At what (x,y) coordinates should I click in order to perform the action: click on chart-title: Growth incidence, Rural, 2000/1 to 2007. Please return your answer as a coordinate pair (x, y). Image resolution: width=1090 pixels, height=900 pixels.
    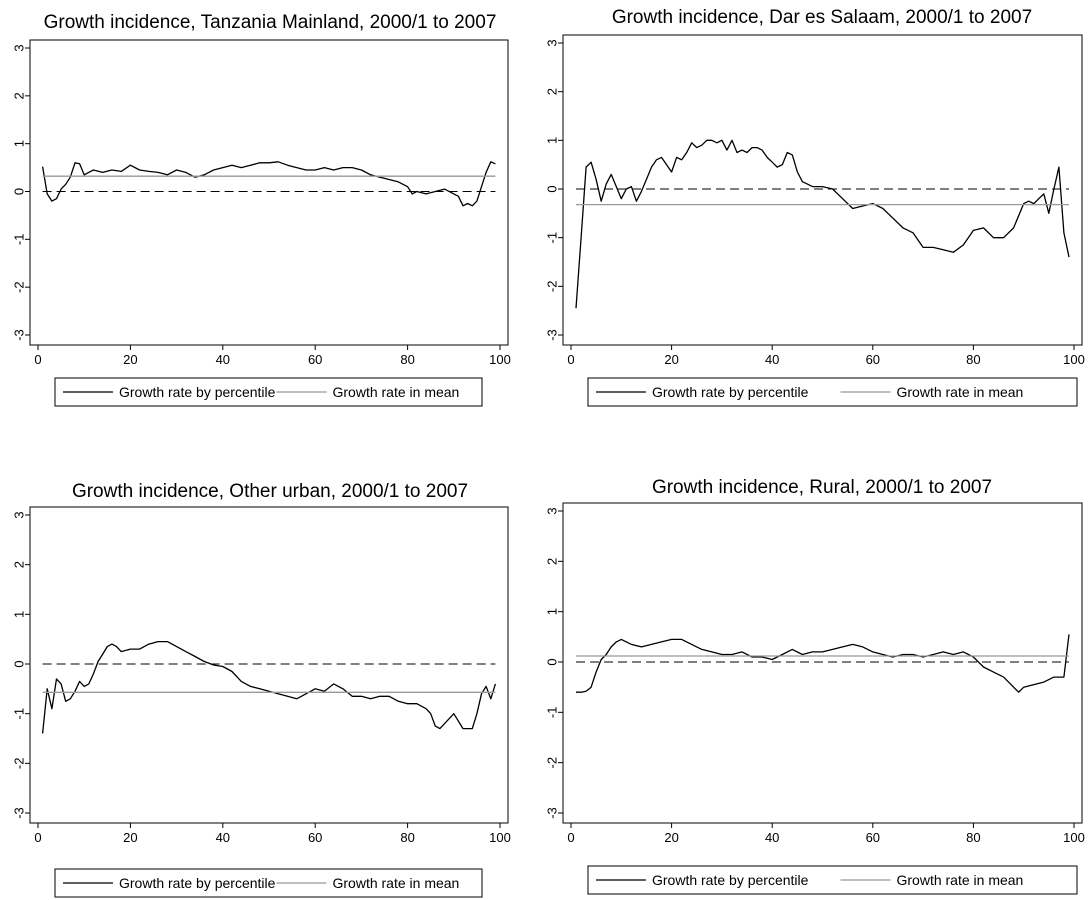
    Looking at the image, I should click on (822, 487).